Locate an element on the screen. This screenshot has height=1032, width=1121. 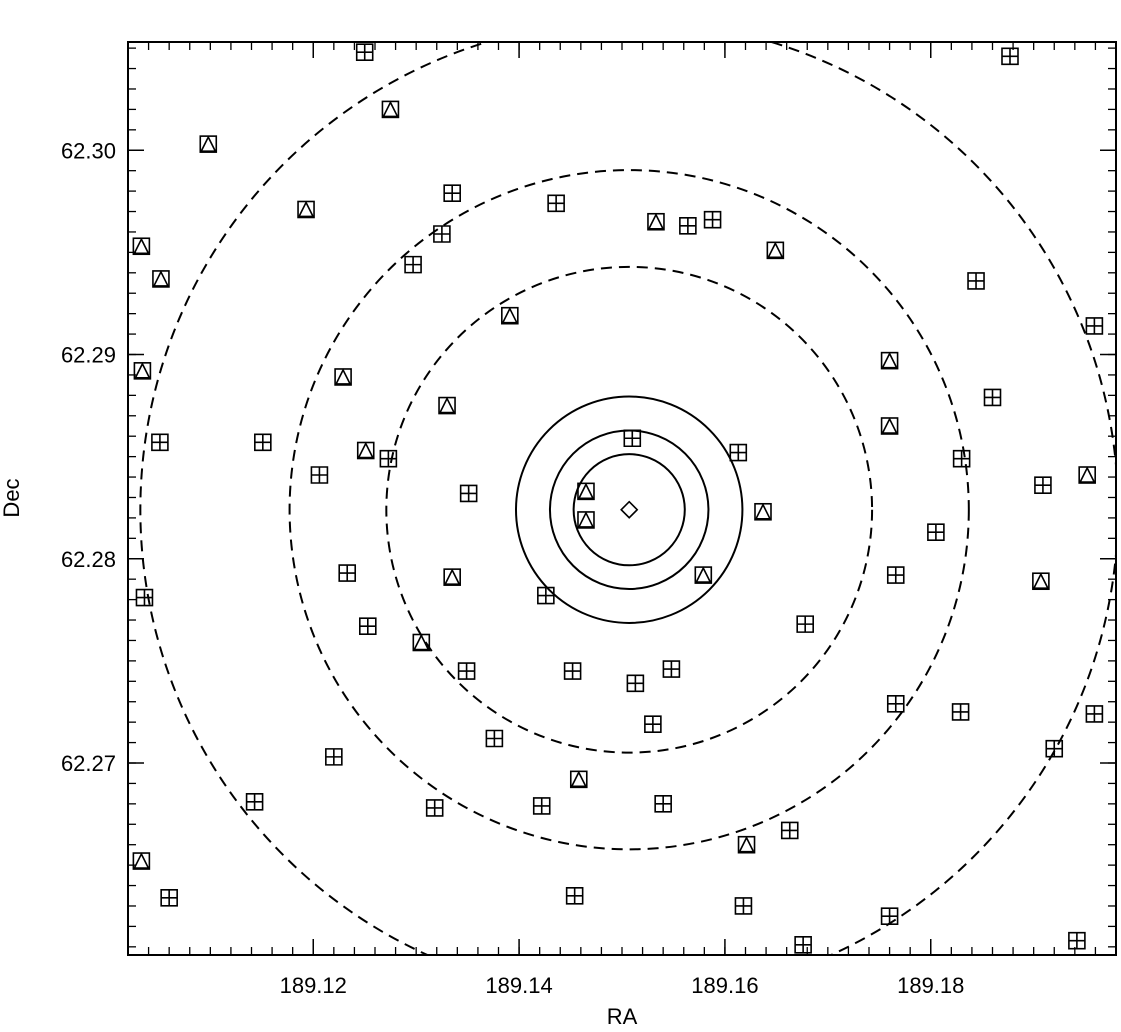
x-tick-label: 189.18 is located at coordinates (930, 985).